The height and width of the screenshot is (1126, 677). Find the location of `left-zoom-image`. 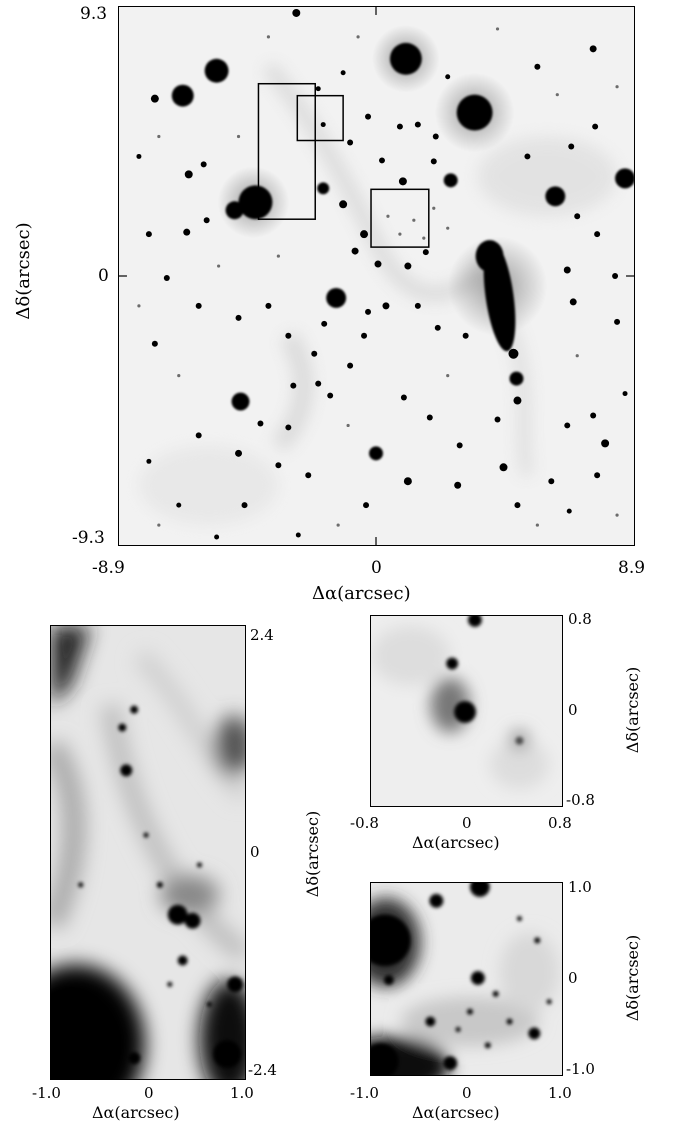

left-zoom-image is located at coordinates (148, 852).